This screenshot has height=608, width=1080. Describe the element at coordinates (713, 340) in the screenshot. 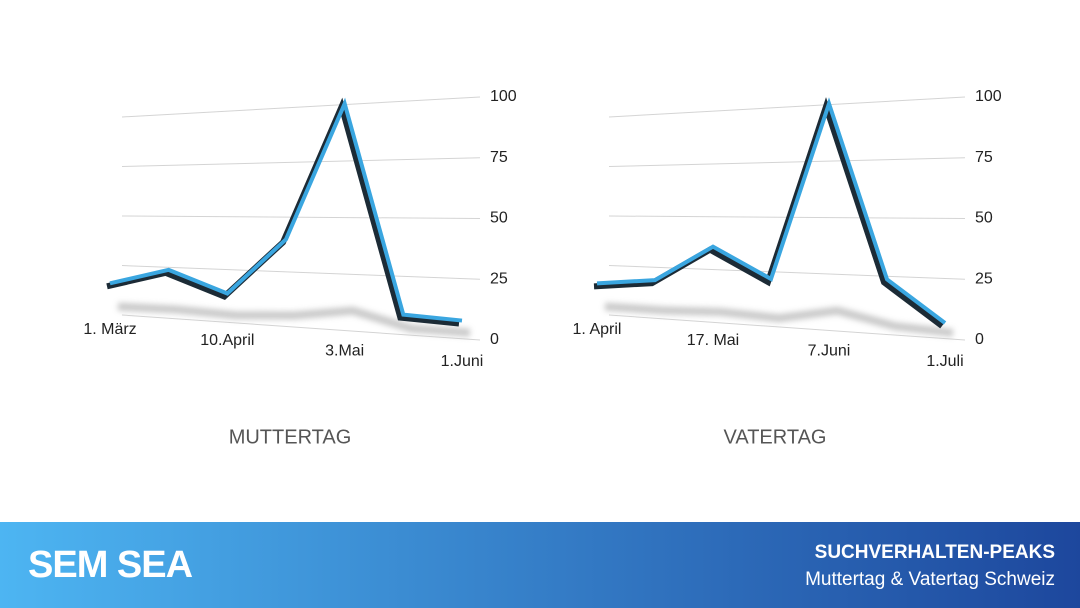

I see `x-tick-label: 17. Mai` at that location.